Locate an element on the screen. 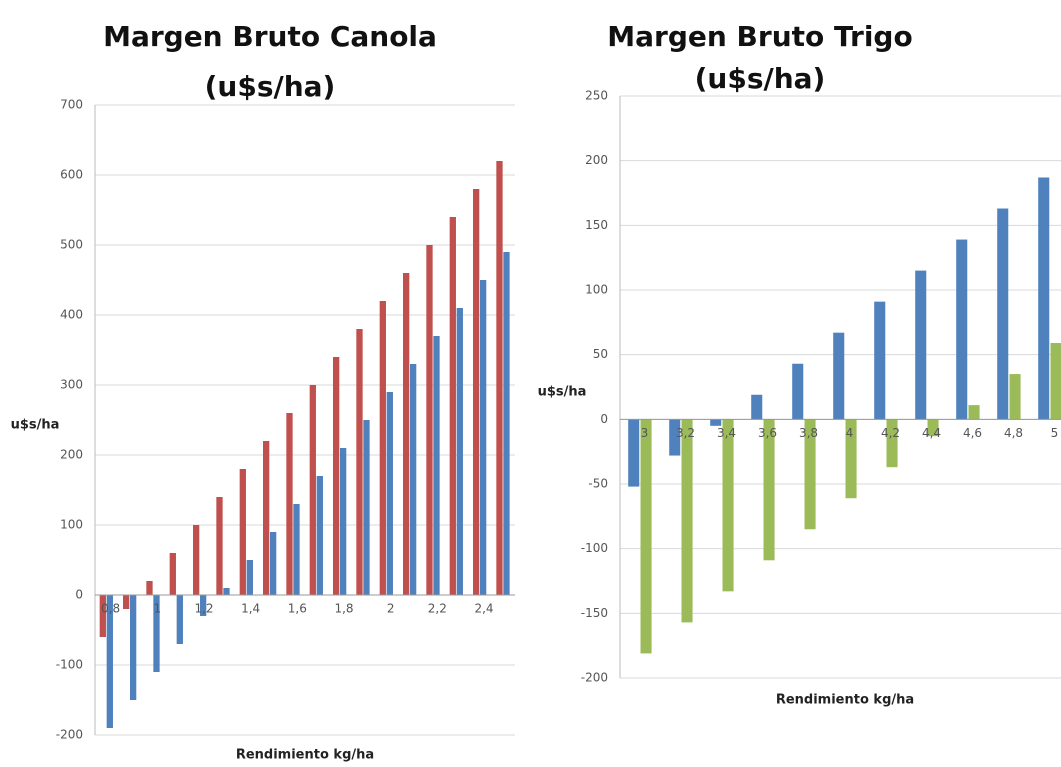 This screenshot has width=1061, height=767. y-tick-label: 700 is located at coordinates (71, 105).